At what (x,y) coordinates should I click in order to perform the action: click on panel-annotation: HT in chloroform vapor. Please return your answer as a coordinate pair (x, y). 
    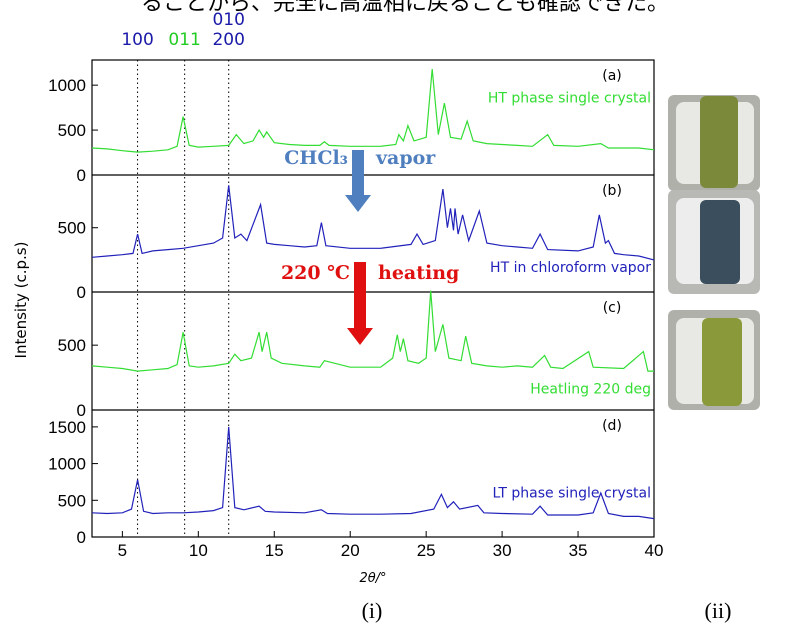
    Looking at the image, I should click on (570, 268).